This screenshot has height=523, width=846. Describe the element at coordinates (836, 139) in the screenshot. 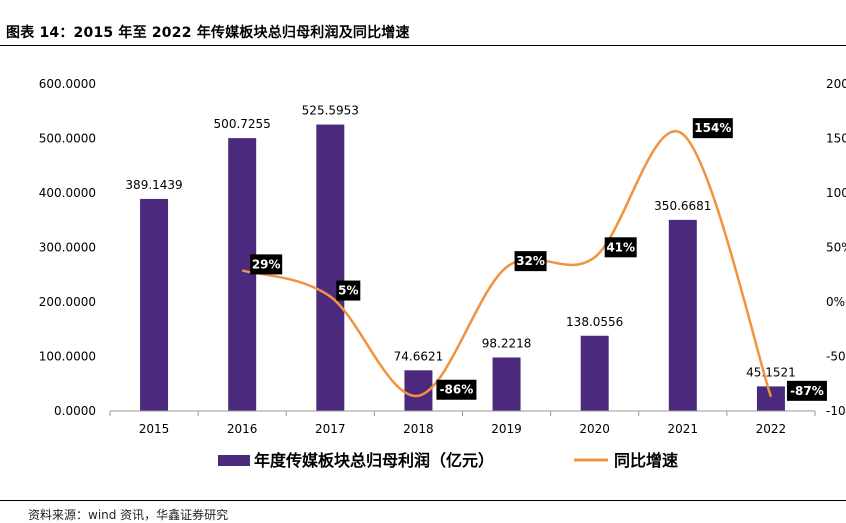

I see `y-right-tick-label: 150%` at that location.